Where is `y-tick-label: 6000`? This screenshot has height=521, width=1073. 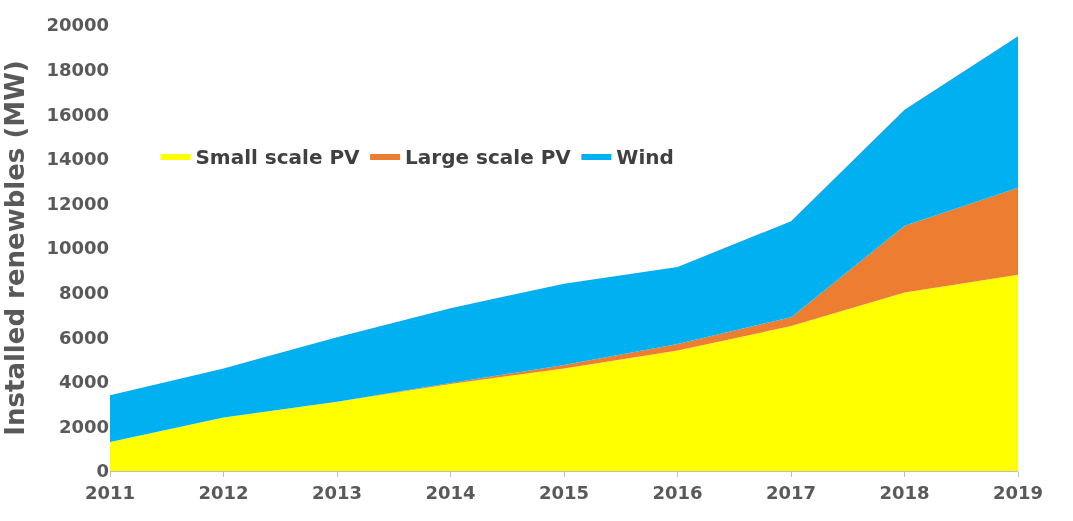
y-tick-label: 6000 is located at coordinates (83, 337).